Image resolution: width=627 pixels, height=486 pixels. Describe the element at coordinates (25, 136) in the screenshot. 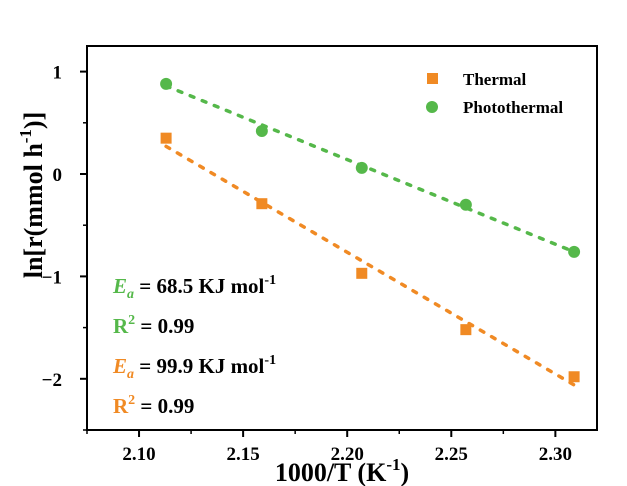

I see `y-axis-title-sup: -1` at that location.